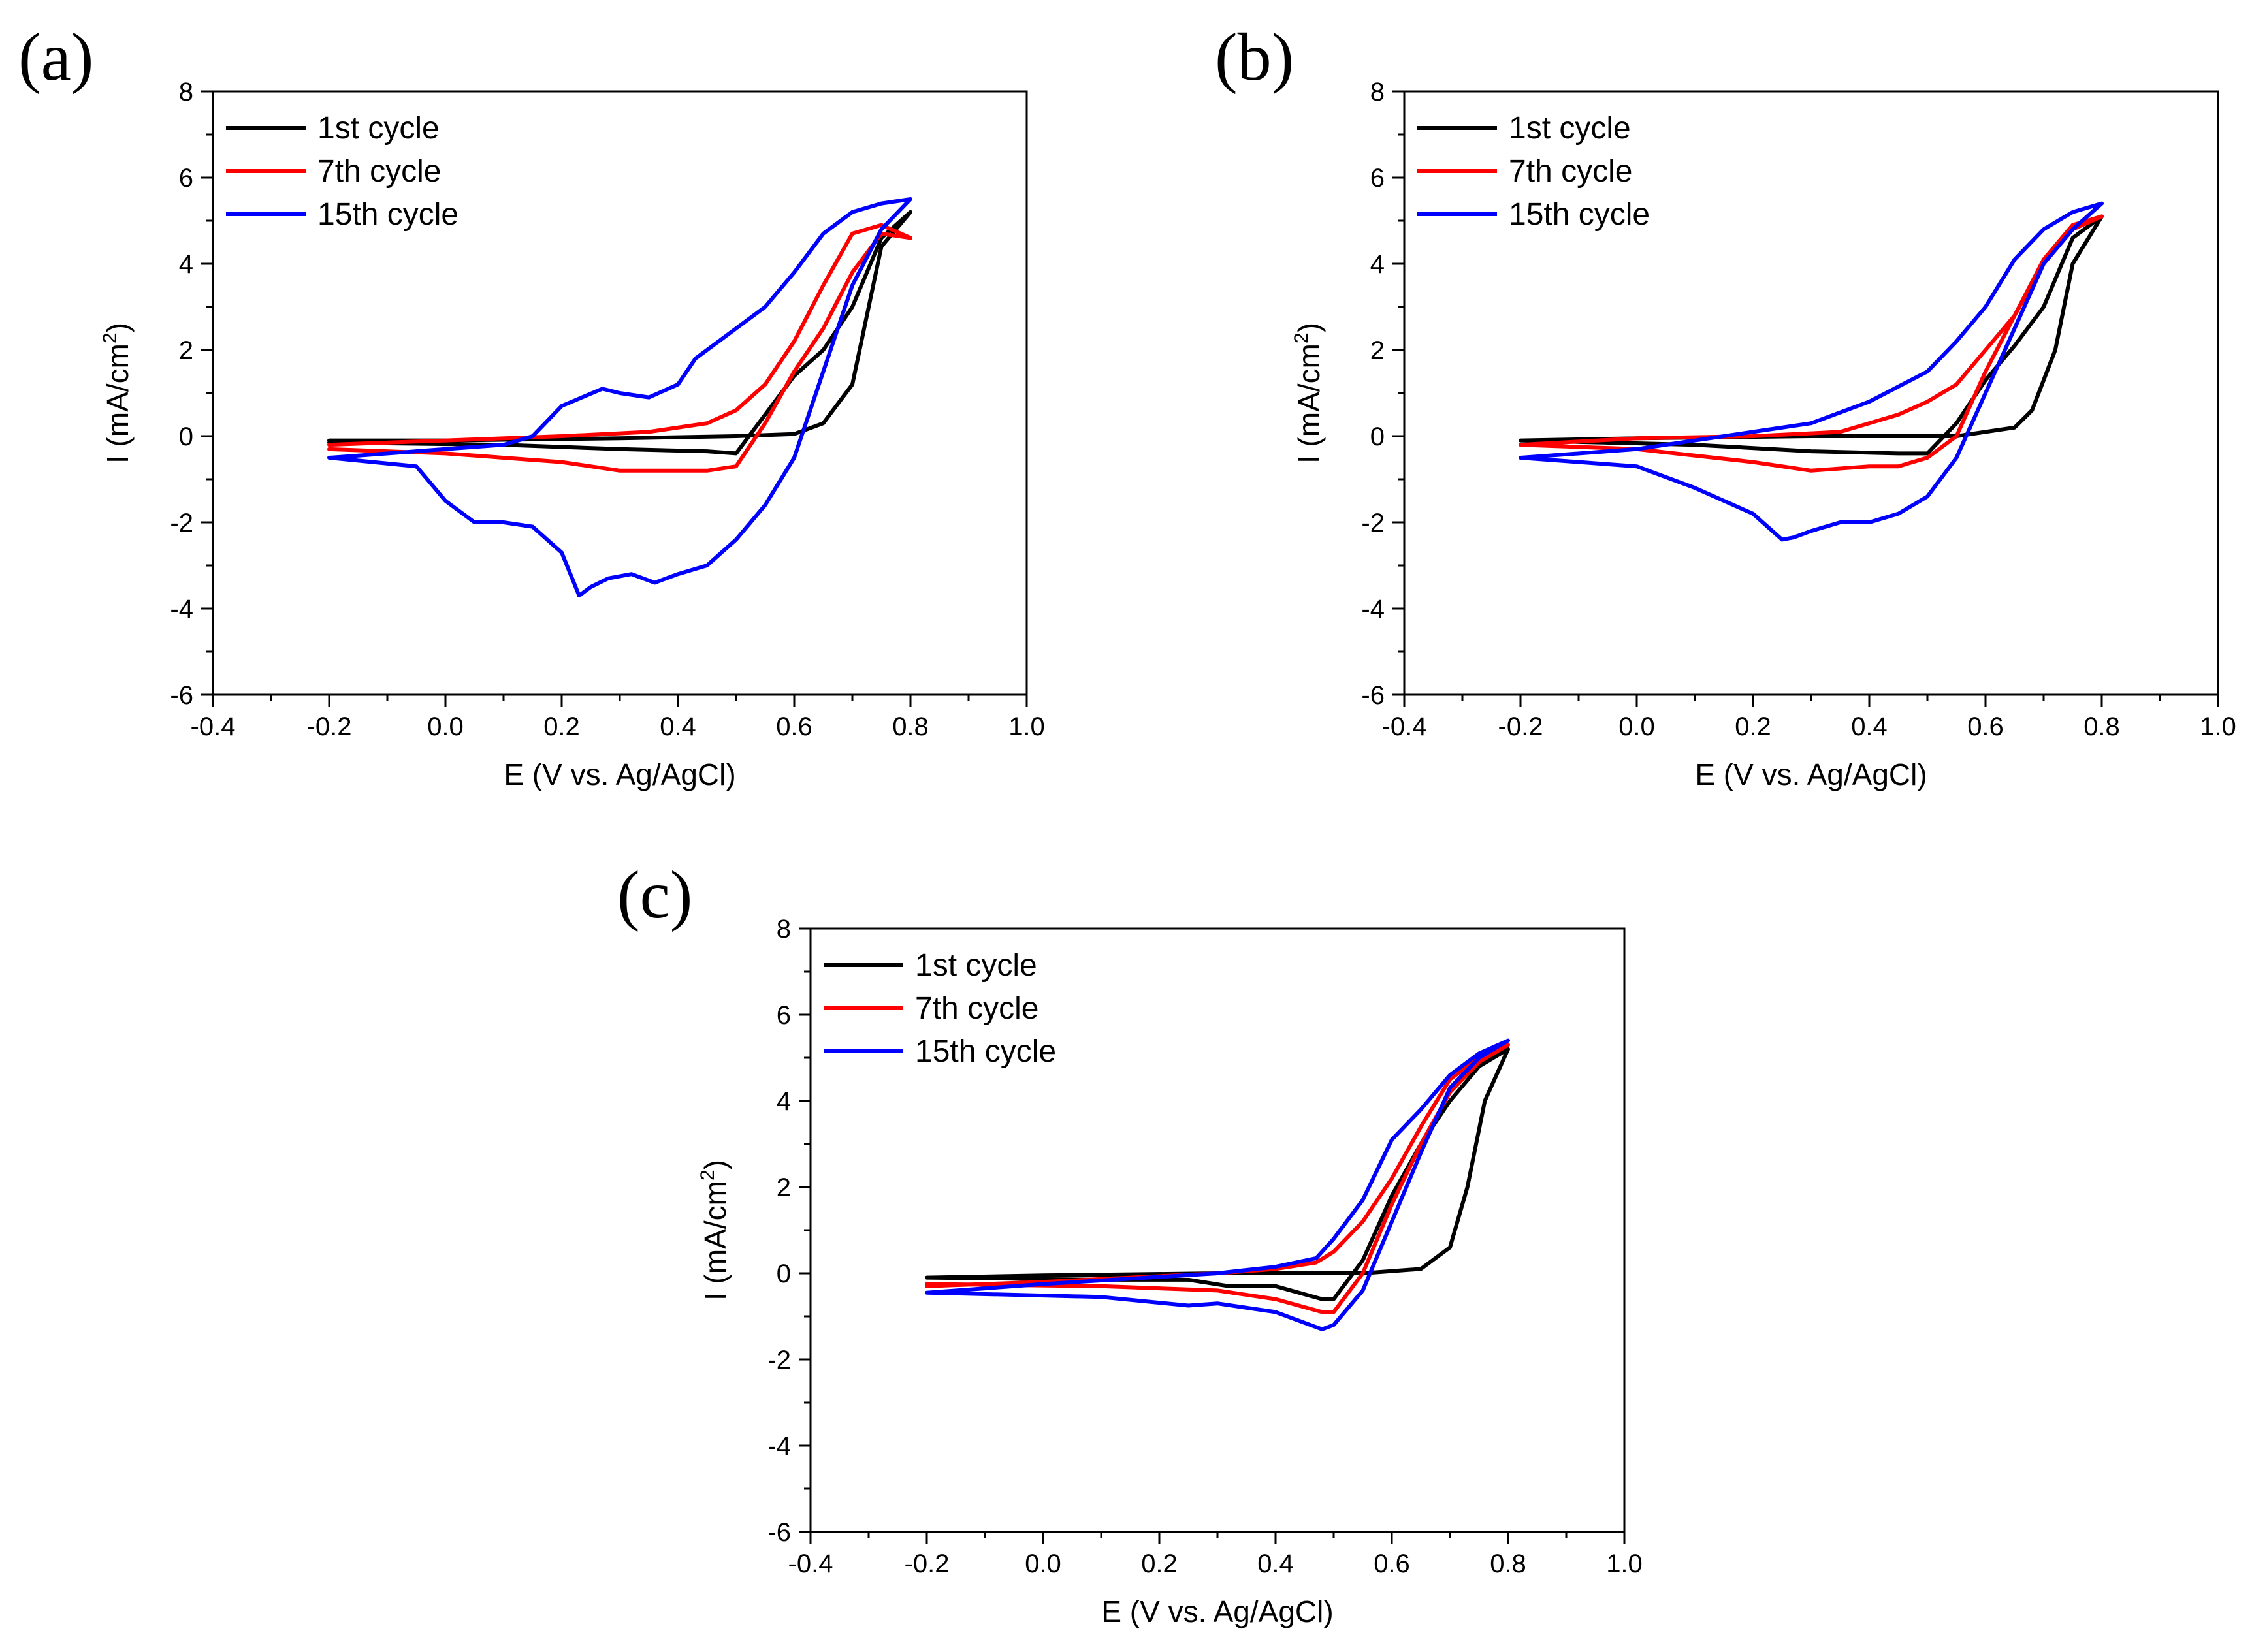  I want to click on panel-label: (c), so click(654, 895).